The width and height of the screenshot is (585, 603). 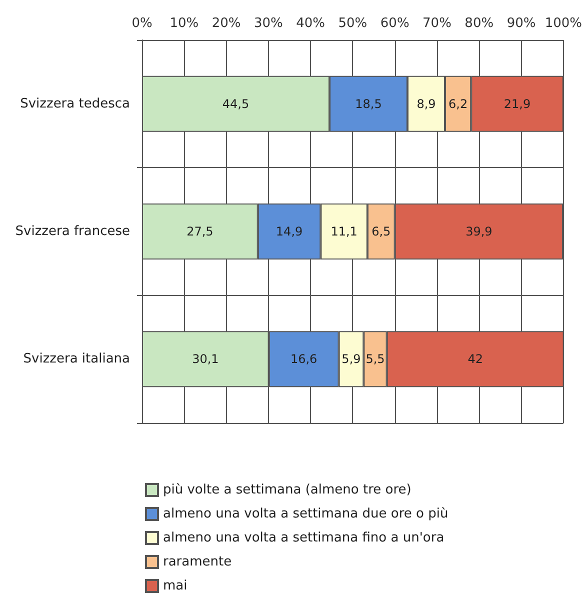 I want to click on x-tick-label: 40%, so click(x=311, y=23).